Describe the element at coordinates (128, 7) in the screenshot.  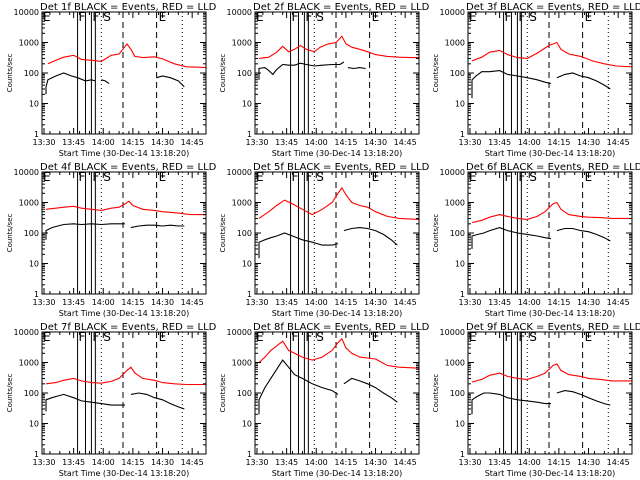
I see `panel-title: Det 1f BLACK = Events, RED = LLD` at that location.